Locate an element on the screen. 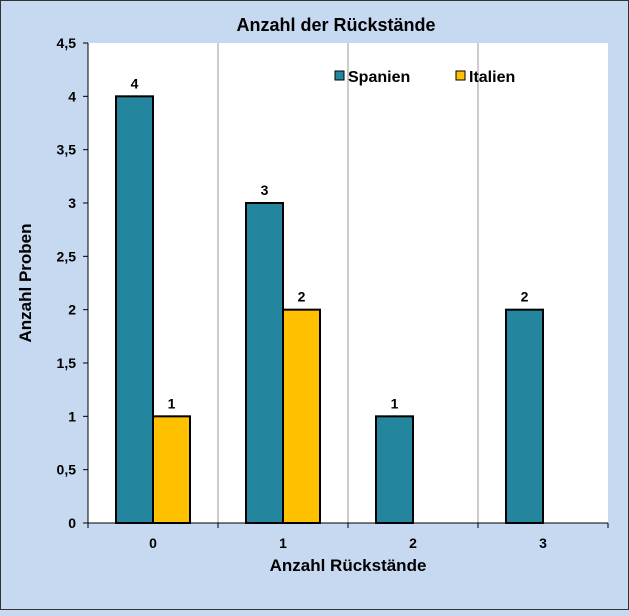 This screenshot has height=616, width=629. y-tick-label: 1,5 is located at coordinates (67, 363).